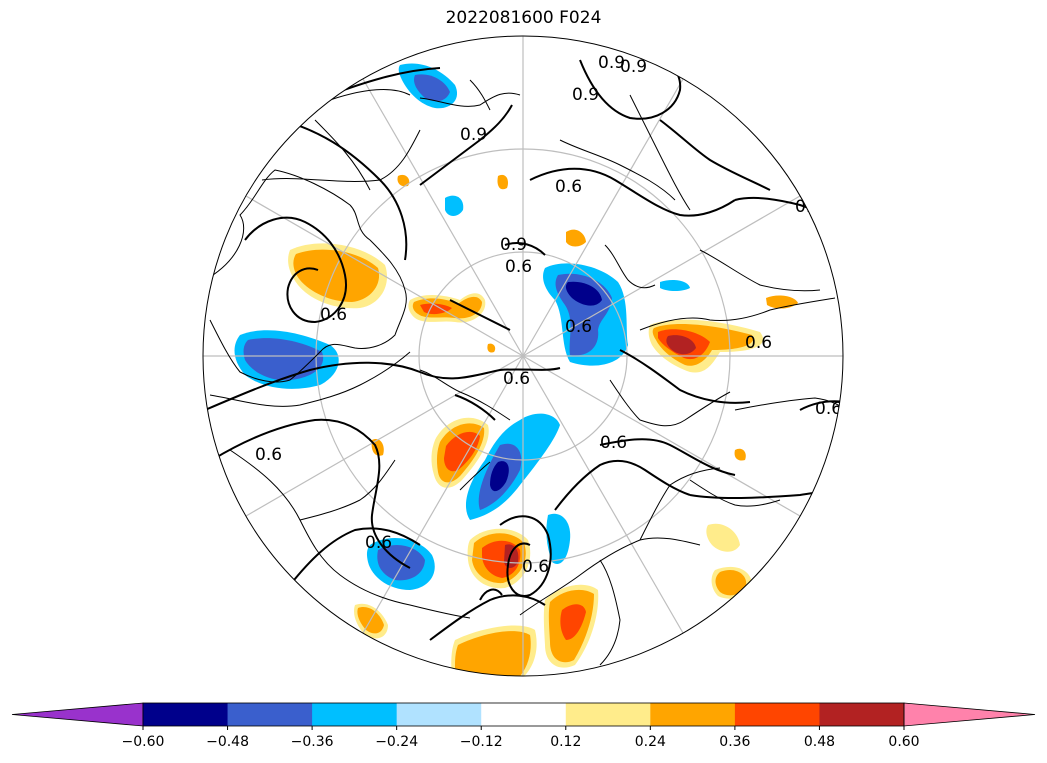 The height and width of the screenshot is (763, 1047). What do you see at coordinates (565, 742) in the screenshot?
I see `colorbar-tick-label: 0.12` at bounding box center [565, 742].